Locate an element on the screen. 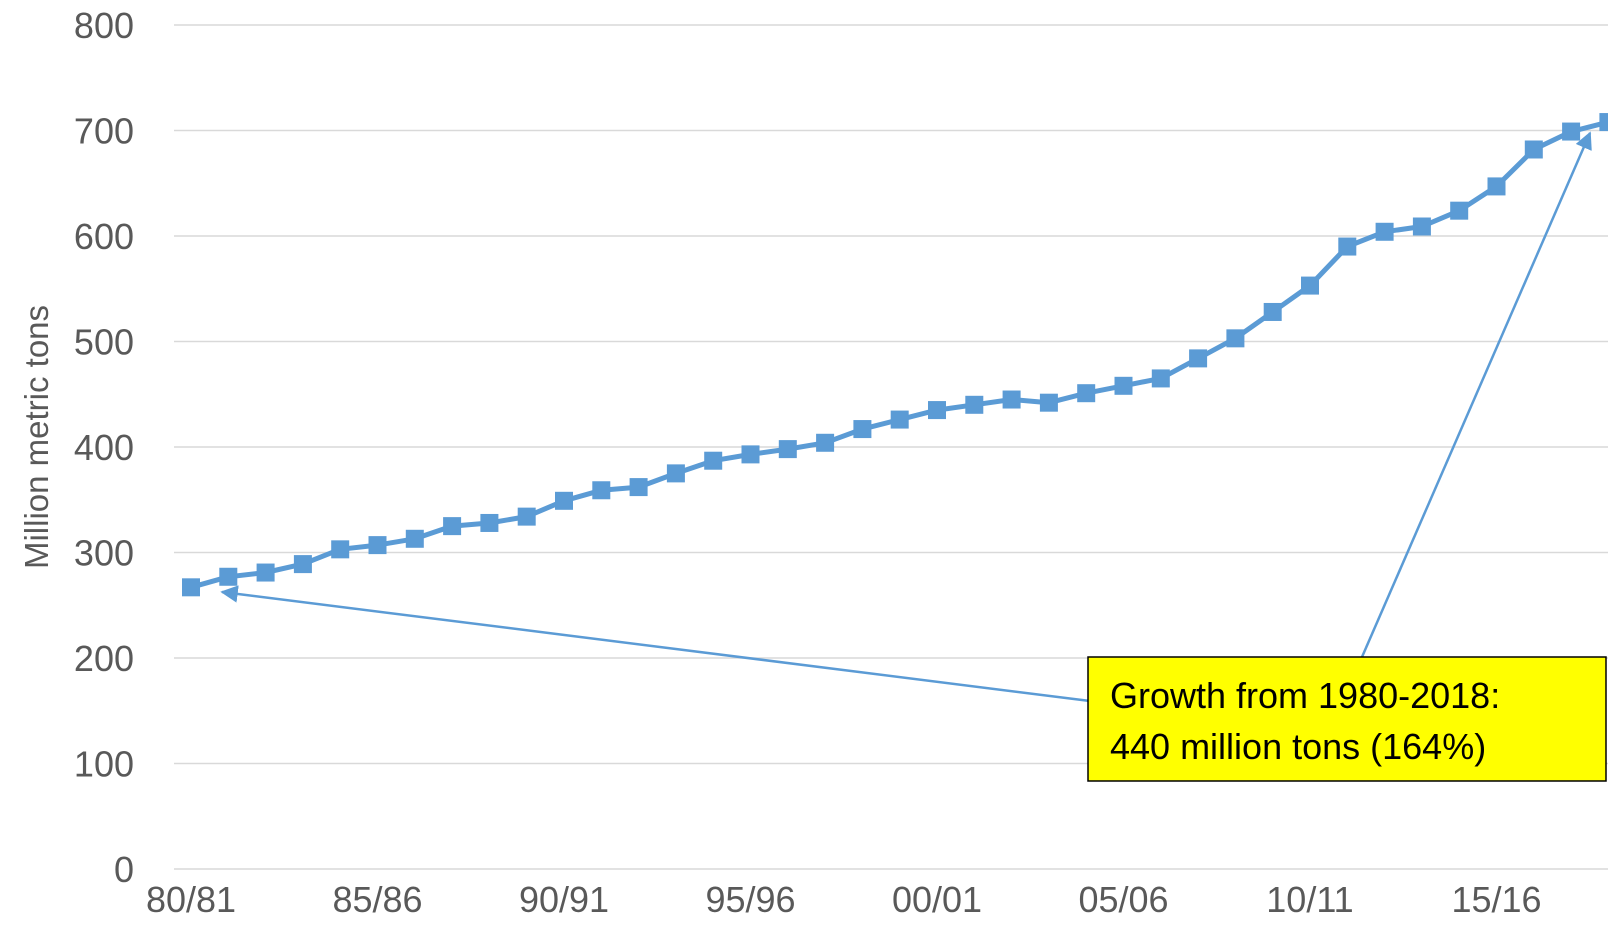 This screenshot has height=937, width=1608. annotation-text-line-2: 440 million tons (164%) is located at coordinates (1298, 746).